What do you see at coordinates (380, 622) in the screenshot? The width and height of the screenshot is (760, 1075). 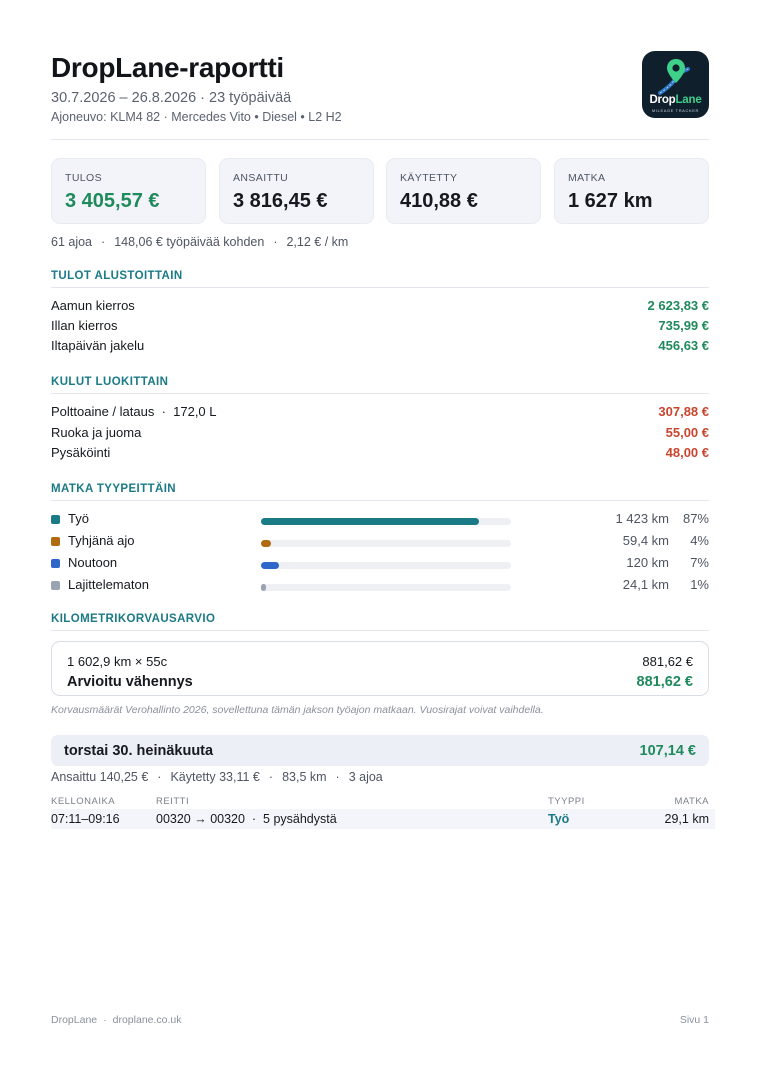 I see `mileage-section-title: KILOMETRIKORVAUSARVIO` at bounding box center [380, 622].